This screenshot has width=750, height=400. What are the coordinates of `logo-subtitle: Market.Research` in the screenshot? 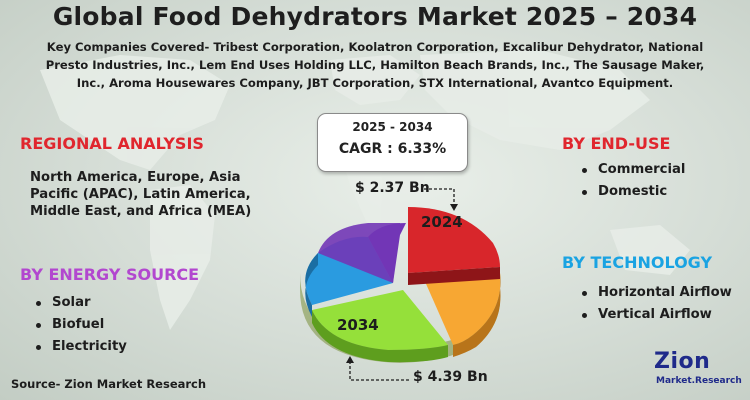 It's located at (699, 381).